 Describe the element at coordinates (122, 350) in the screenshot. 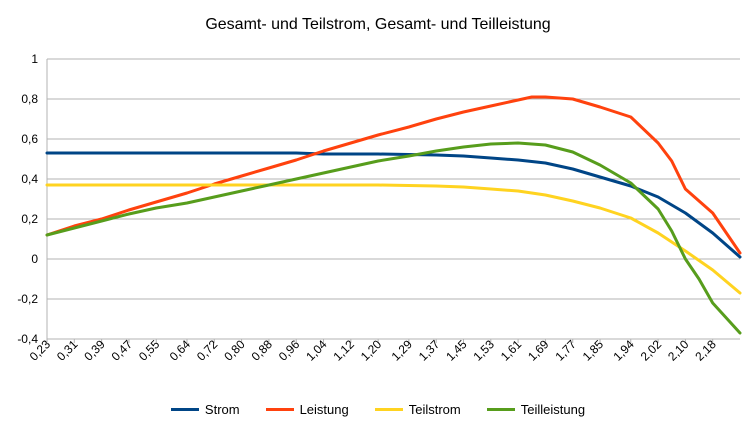

I see `x-tick-label: 0,47` at that location.